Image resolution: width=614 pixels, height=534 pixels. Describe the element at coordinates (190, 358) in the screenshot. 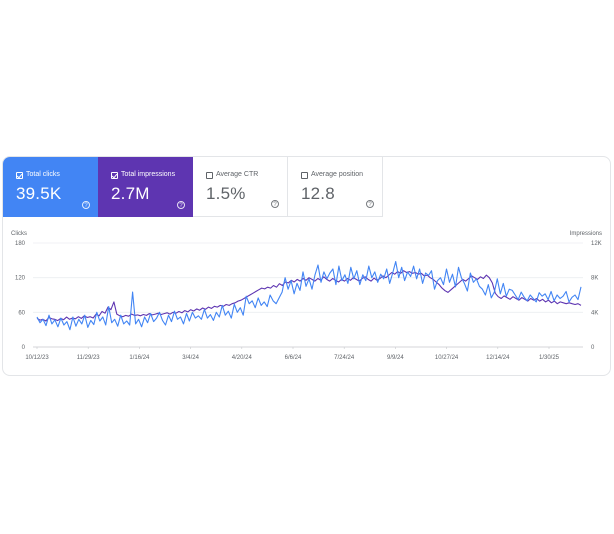

I see `x-tick-label: 3/4/24` at that location.